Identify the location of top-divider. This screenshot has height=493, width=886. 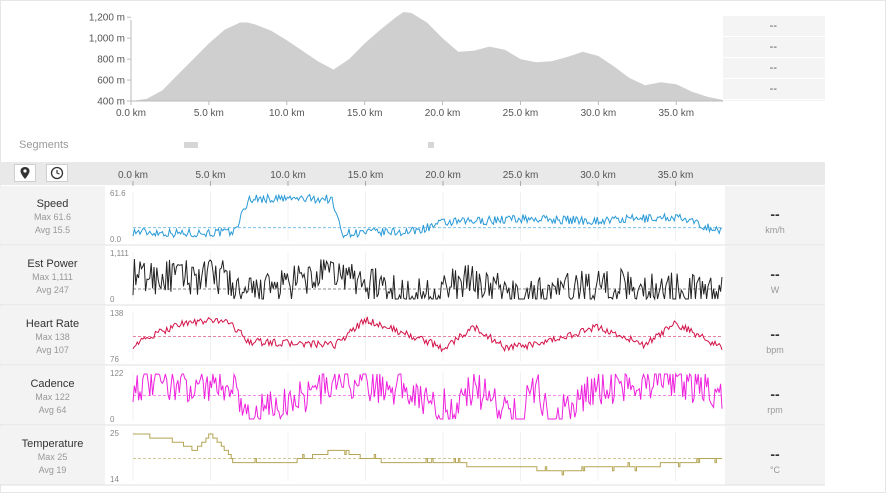
(443, 0).